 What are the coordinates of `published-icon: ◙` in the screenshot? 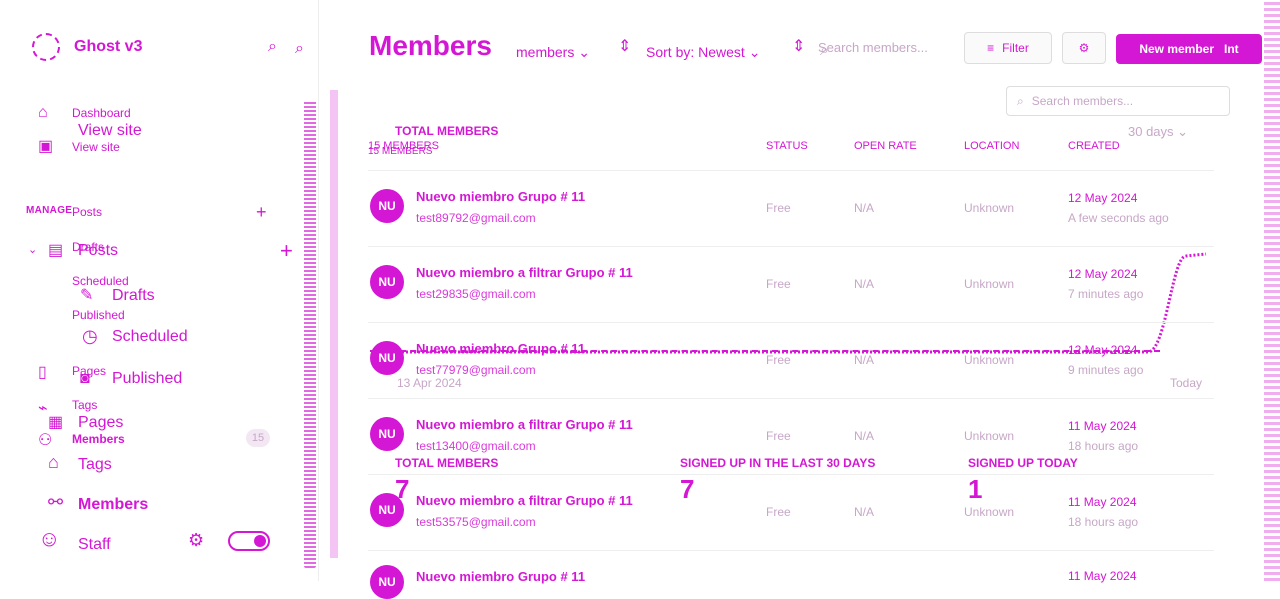 It's located at (85, 378).